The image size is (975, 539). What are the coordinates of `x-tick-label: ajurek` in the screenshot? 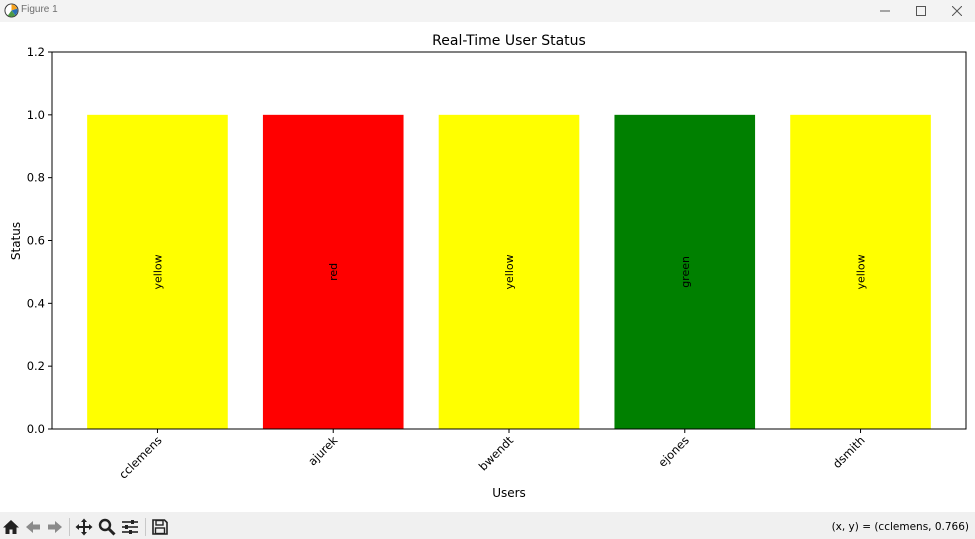 It's located at (322, 450).